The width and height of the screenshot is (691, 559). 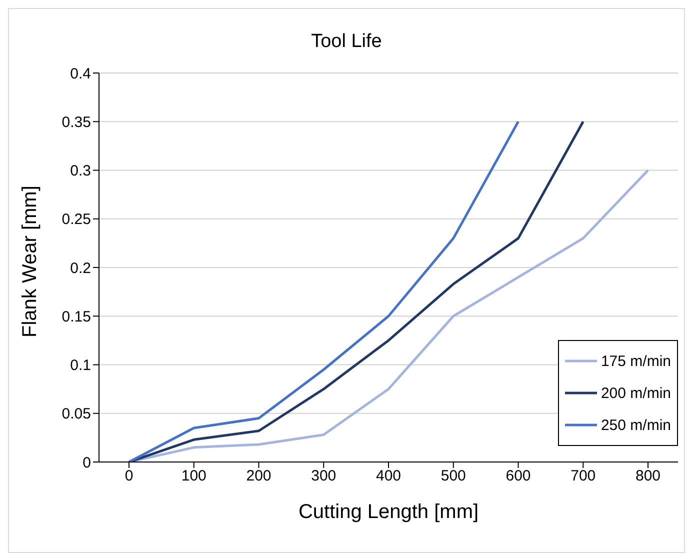 I want to click on legend-label: 200 m/min, so click(x=635, y=393).